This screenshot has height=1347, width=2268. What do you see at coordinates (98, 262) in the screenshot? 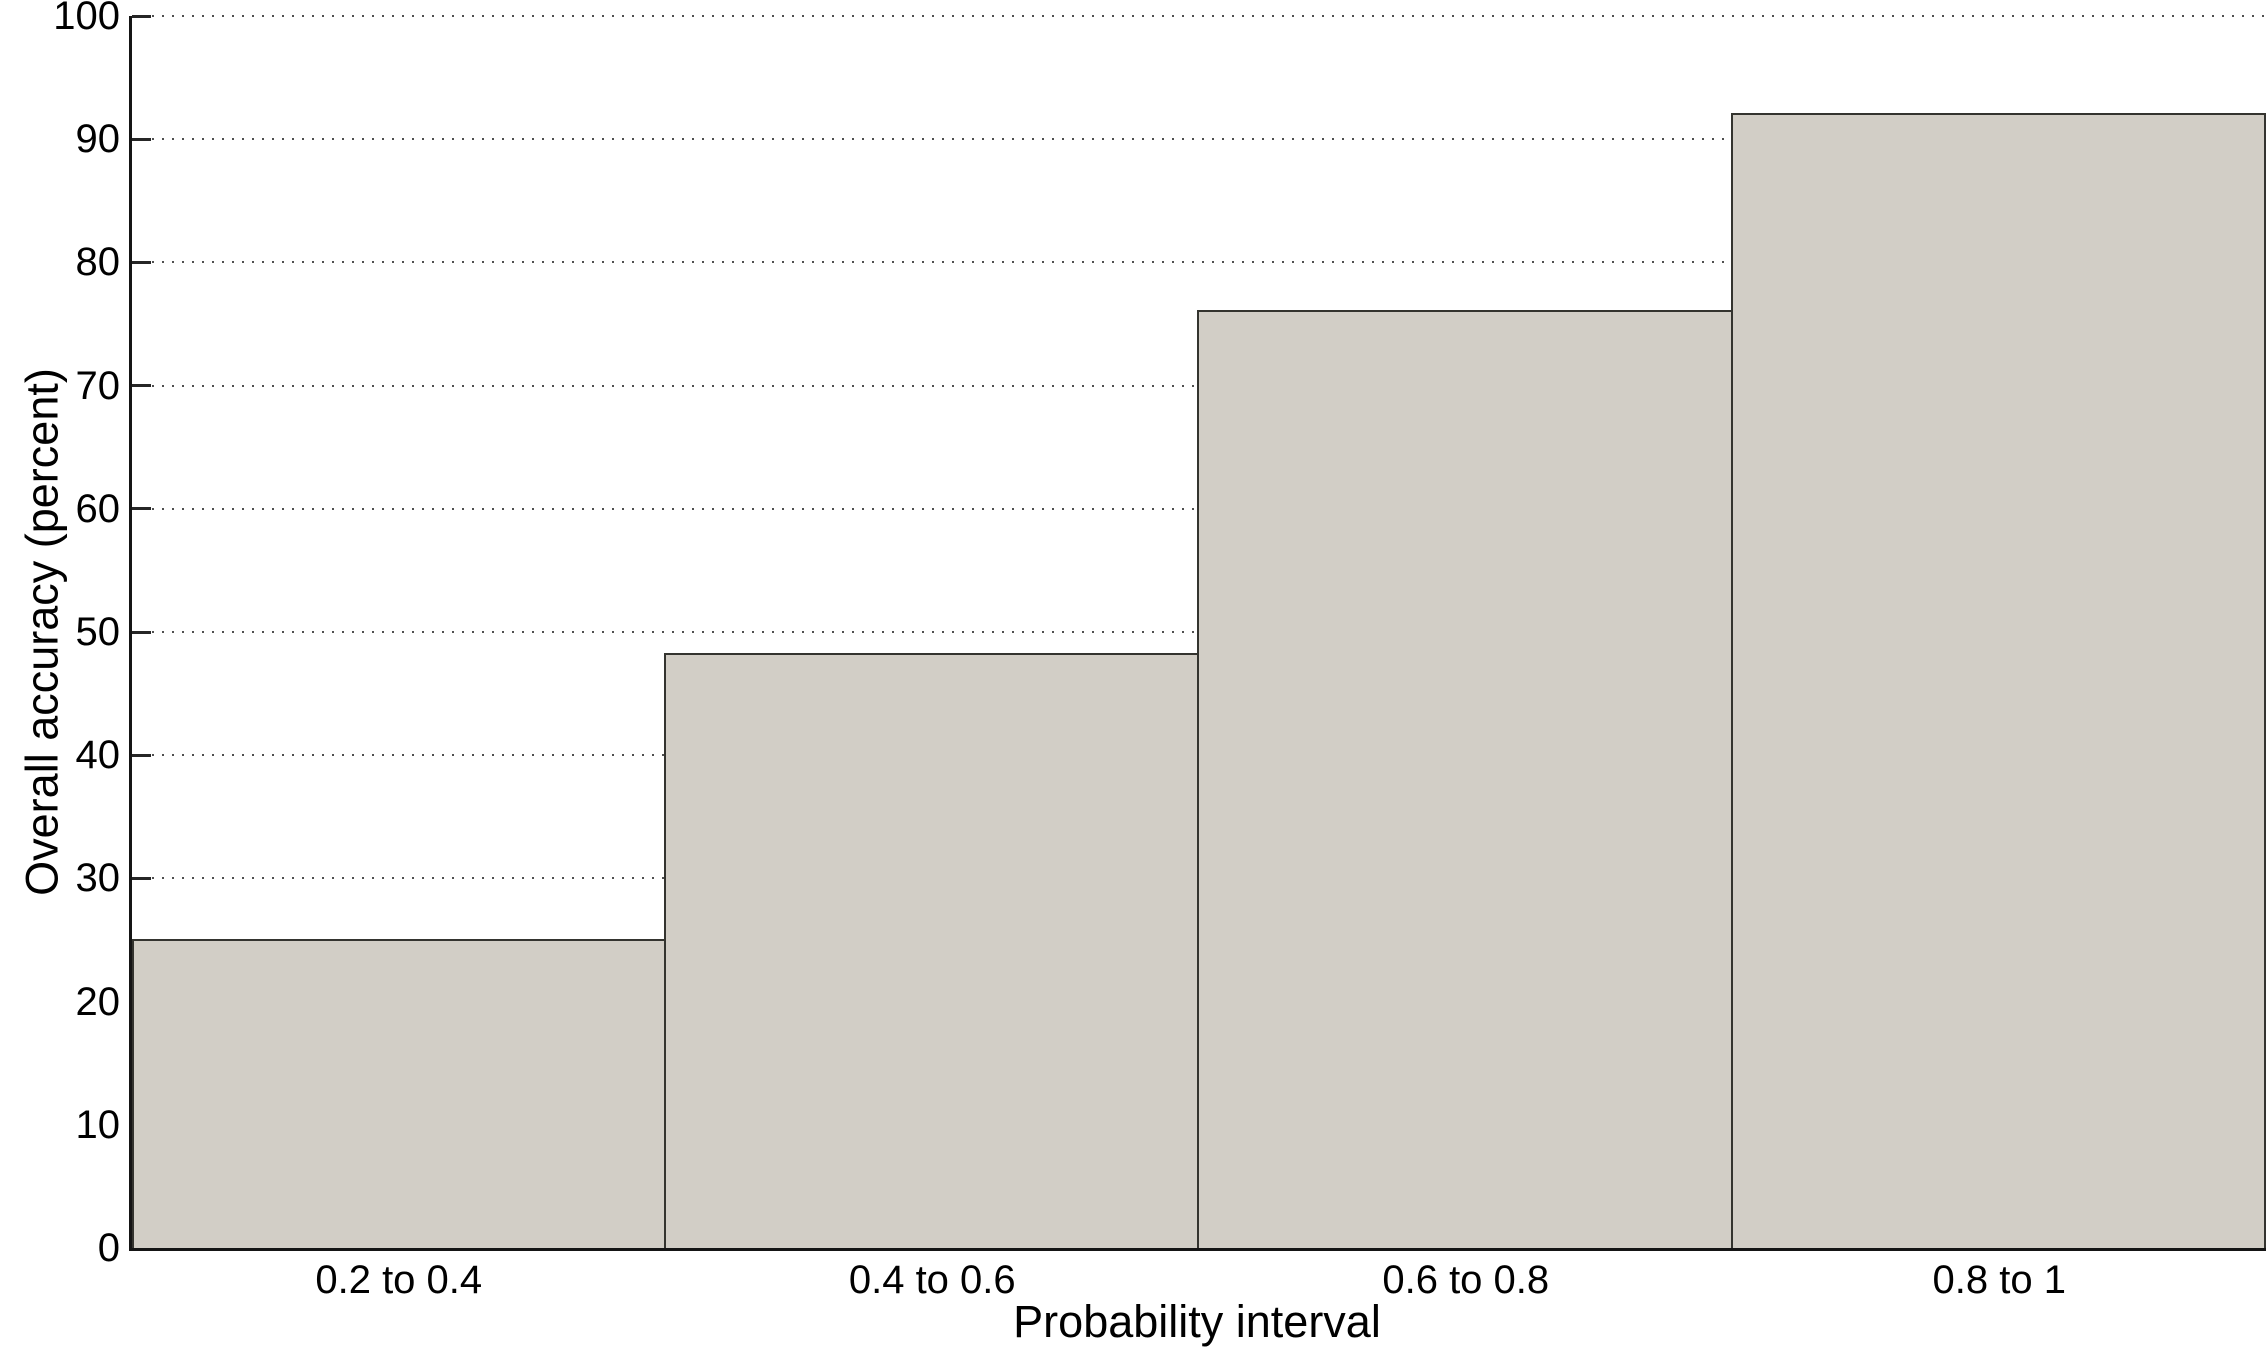
I see `y-tick-label-80: 80` at bounding box center [98, 262].